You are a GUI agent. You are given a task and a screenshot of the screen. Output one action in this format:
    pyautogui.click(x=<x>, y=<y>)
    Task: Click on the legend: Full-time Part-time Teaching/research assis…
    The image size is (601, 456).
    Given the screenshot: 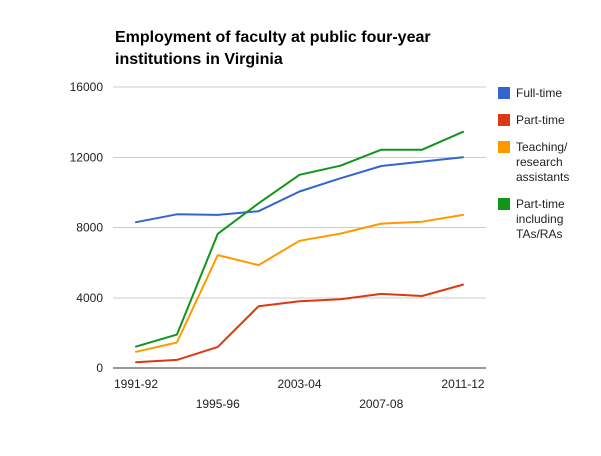 What is the action you would take?
    pyautogui.click(x=533, y=163)
    